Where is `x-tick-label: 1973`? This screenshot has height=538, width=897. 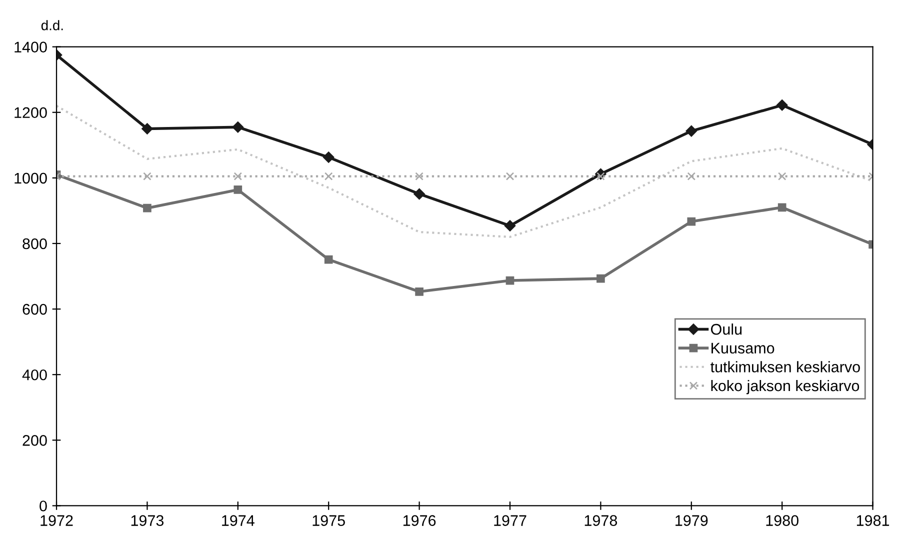 x-tick-label: 1973 is located at coordinates (147, 520).